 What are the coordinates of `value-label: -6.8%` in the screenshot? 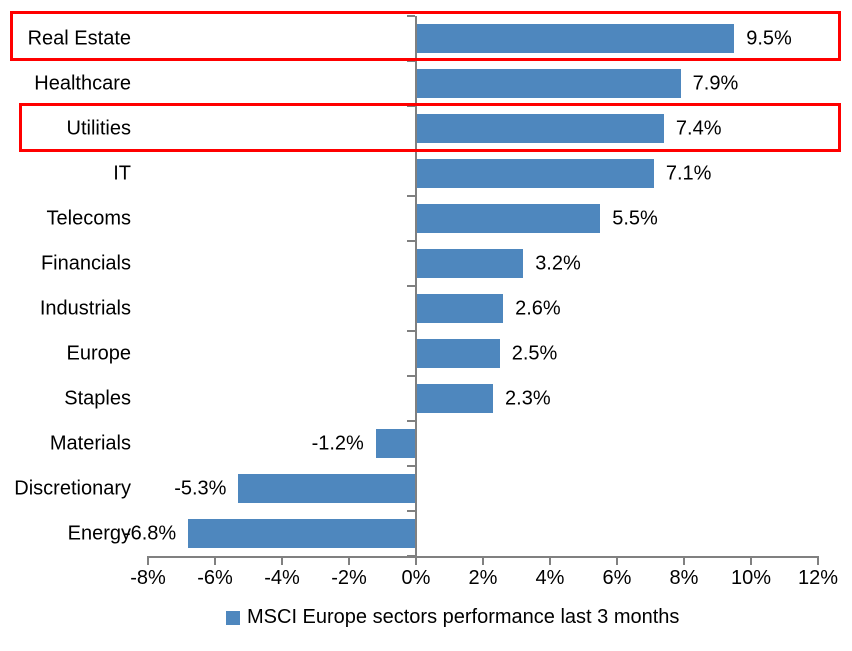 It's located at (150, 533).